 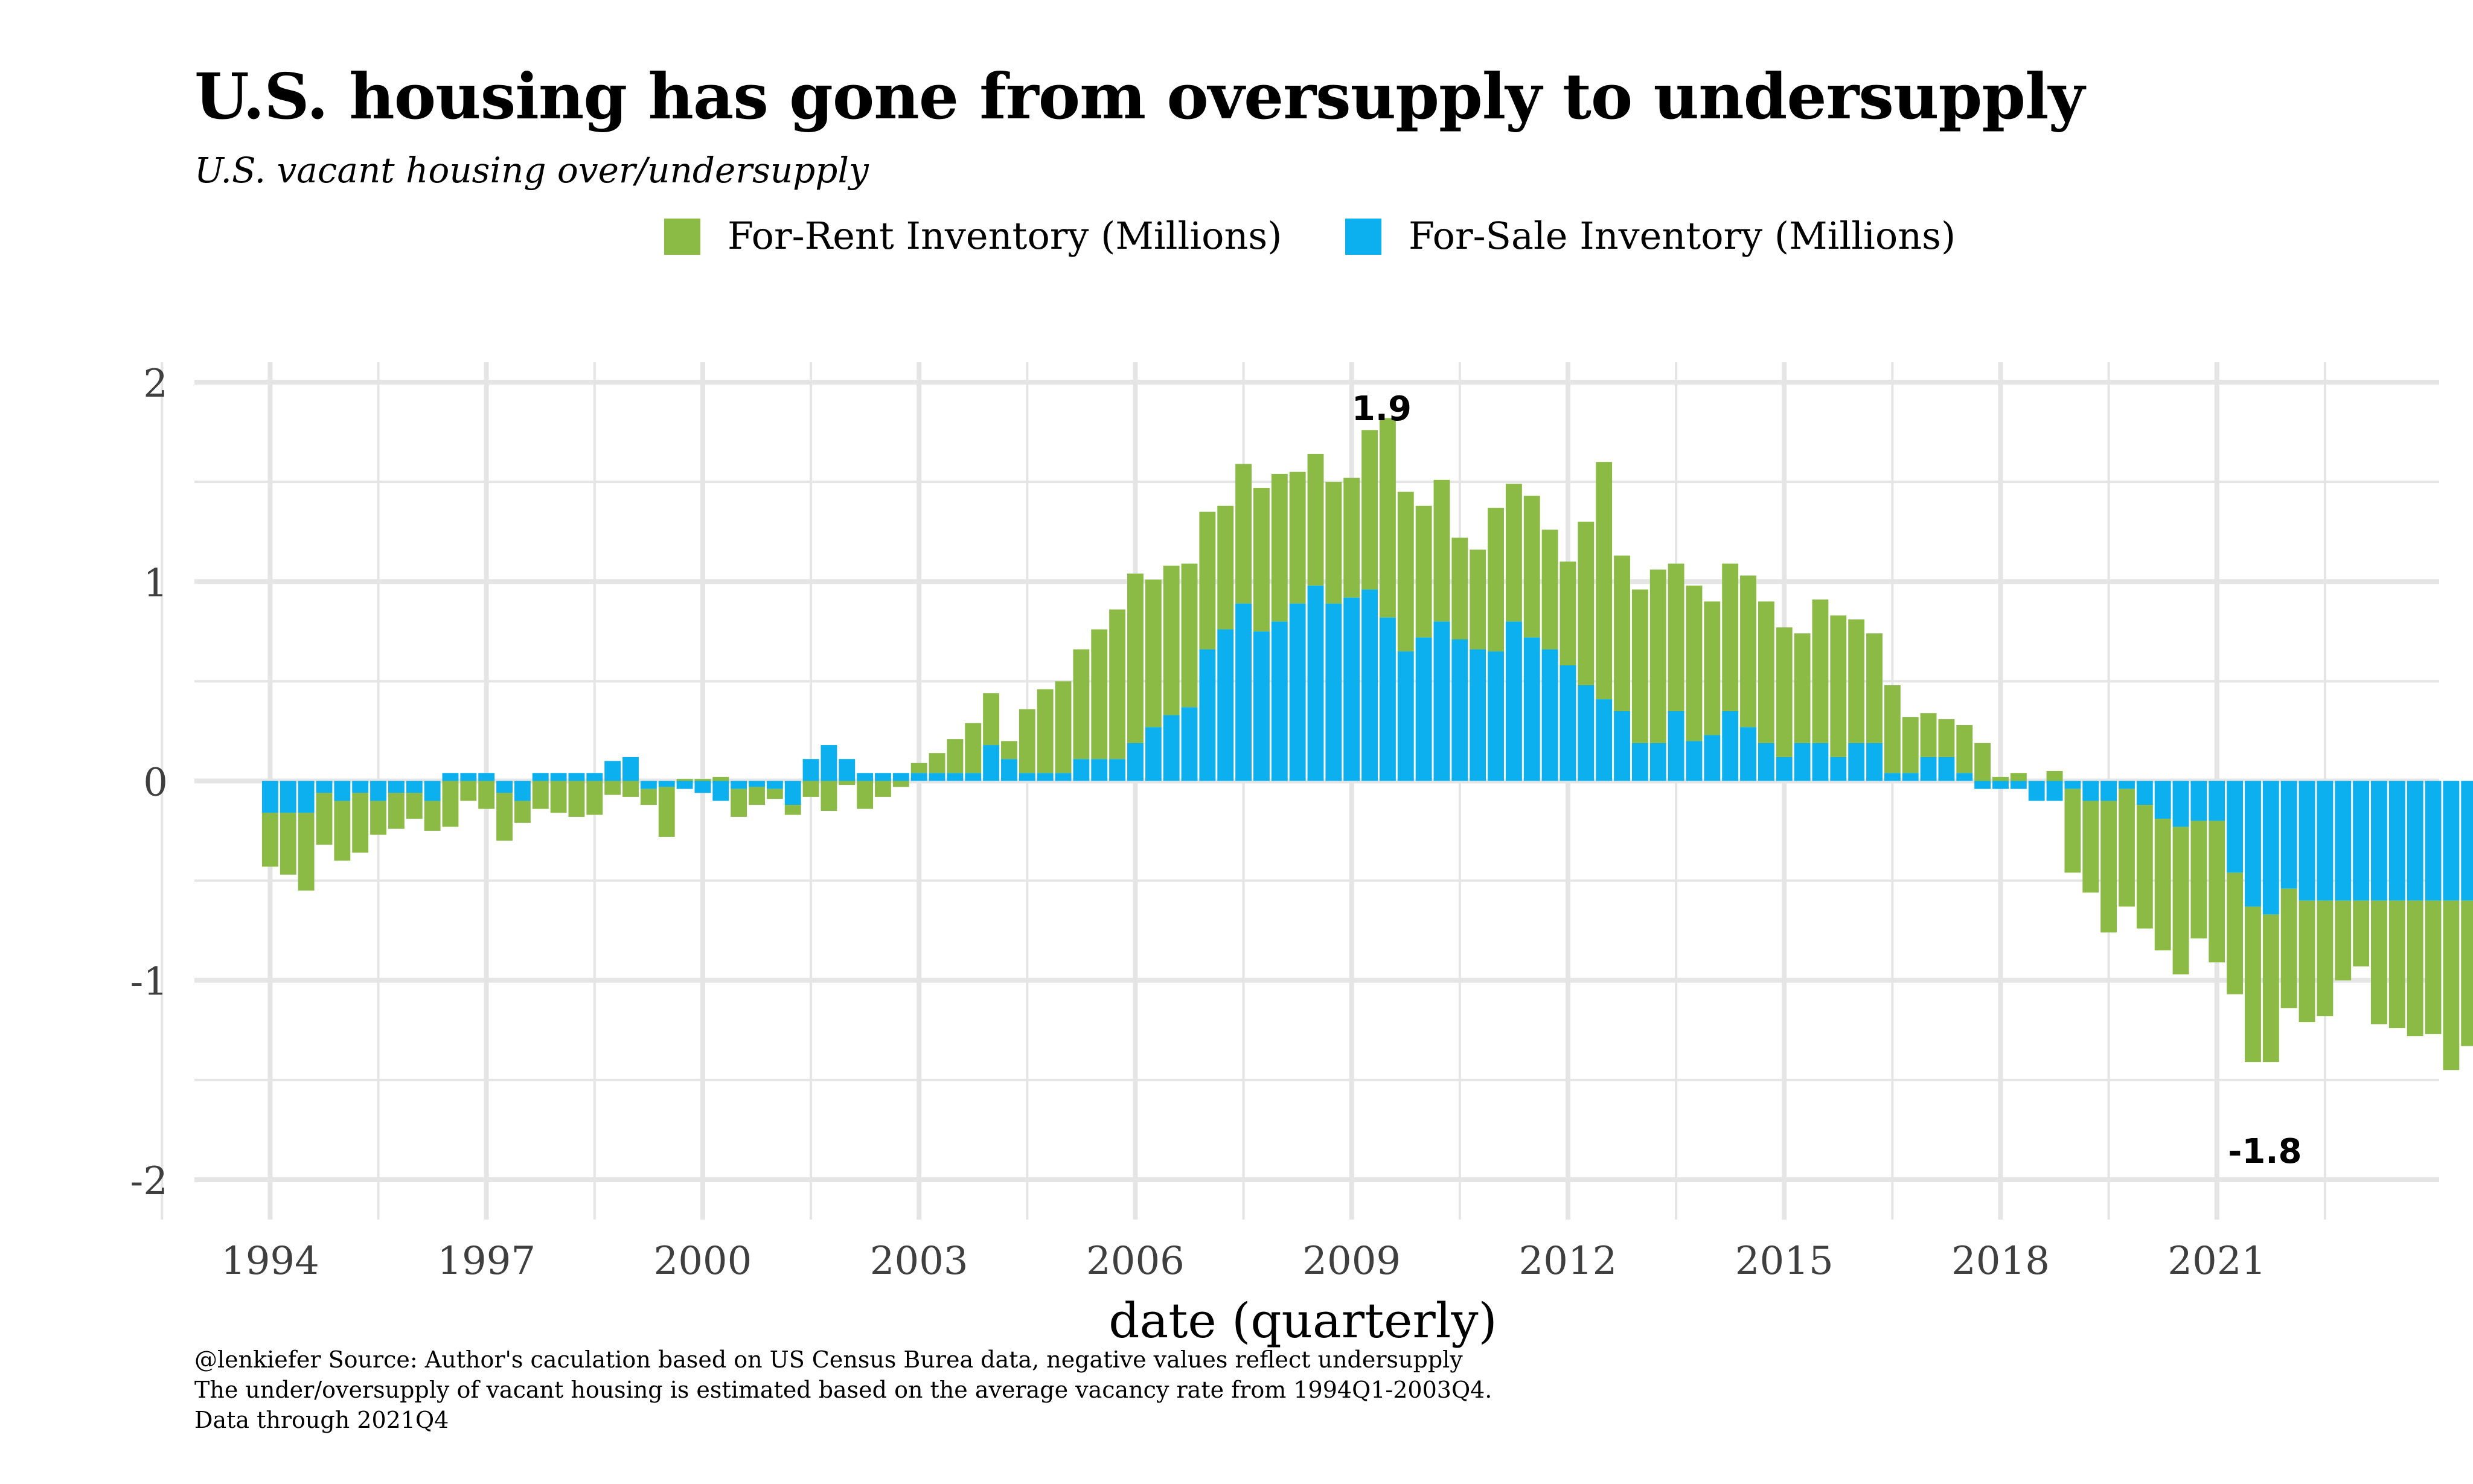 I want to click on annotation-label: 1.9, so click(x=1382, y=409).